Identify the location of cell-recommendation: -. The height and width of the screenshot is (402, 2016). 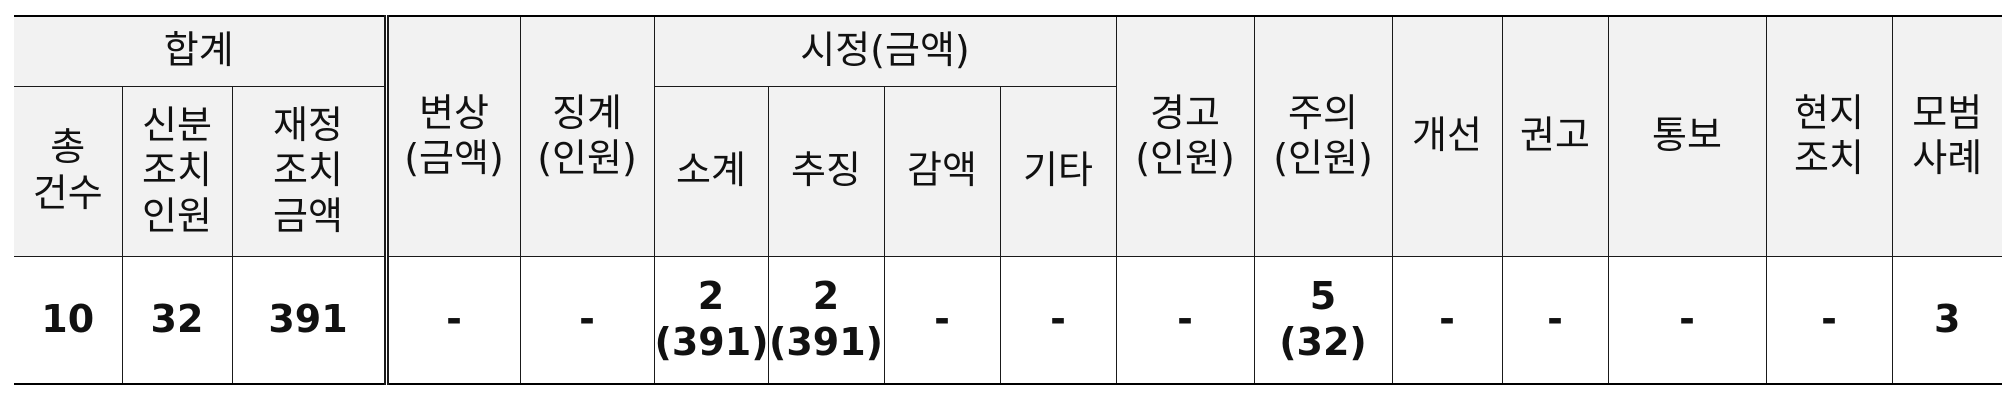
(1555, 320).